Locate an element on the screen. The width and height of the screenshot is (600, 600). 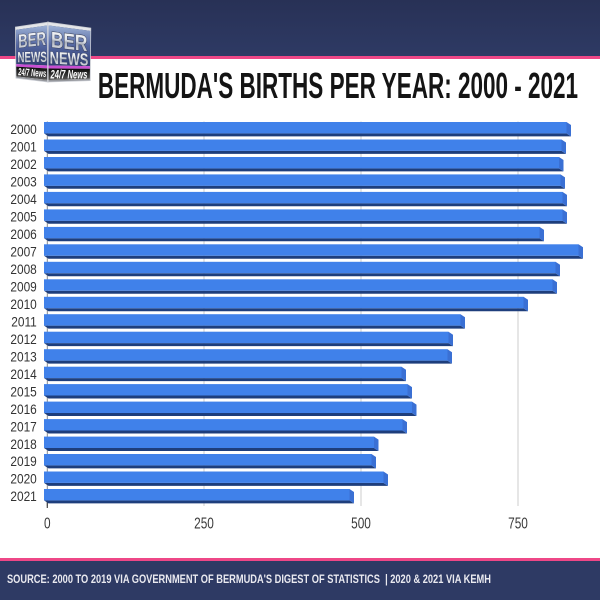
svg-text: 2020 is located at coordinates (23, 479).